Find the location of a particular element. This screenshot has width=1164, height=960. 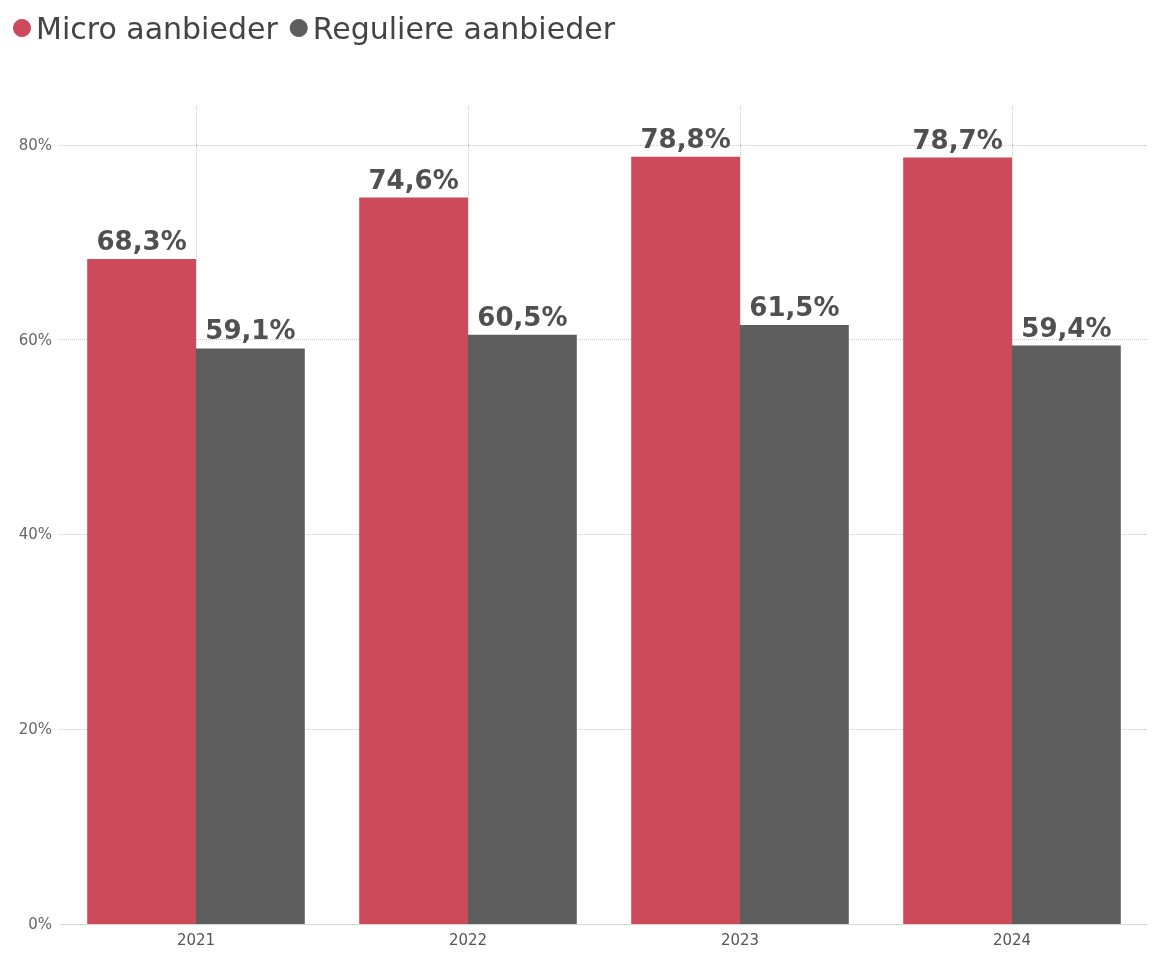

y-tick-label: 60% is located at coordinates (35, 339).